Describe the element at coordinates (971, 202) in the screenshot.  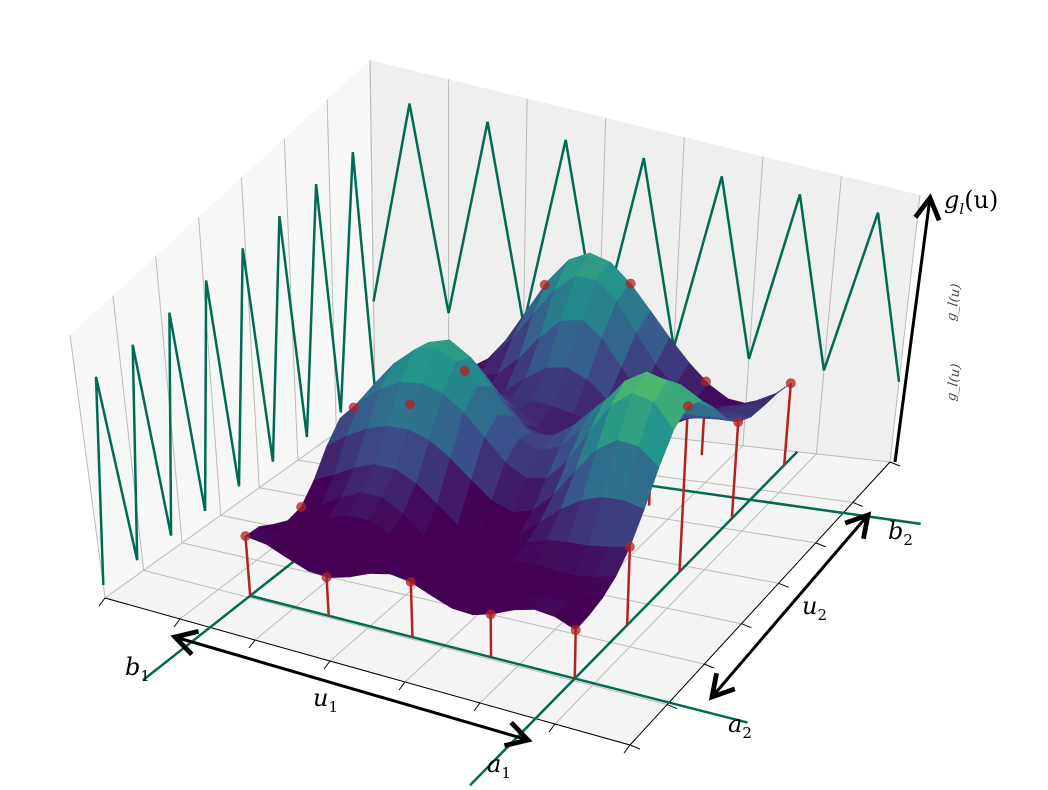
I see `z-axis-label: gl(u)` at that location.